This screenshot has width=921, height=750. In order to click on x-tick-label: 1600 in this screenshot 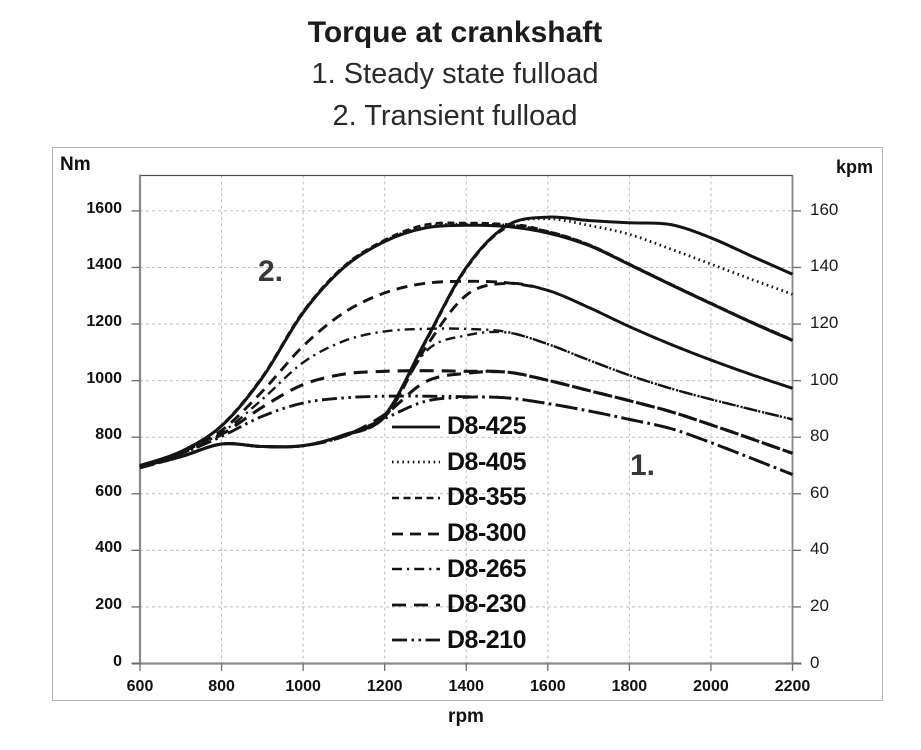, I will do `click(548, 686)`.